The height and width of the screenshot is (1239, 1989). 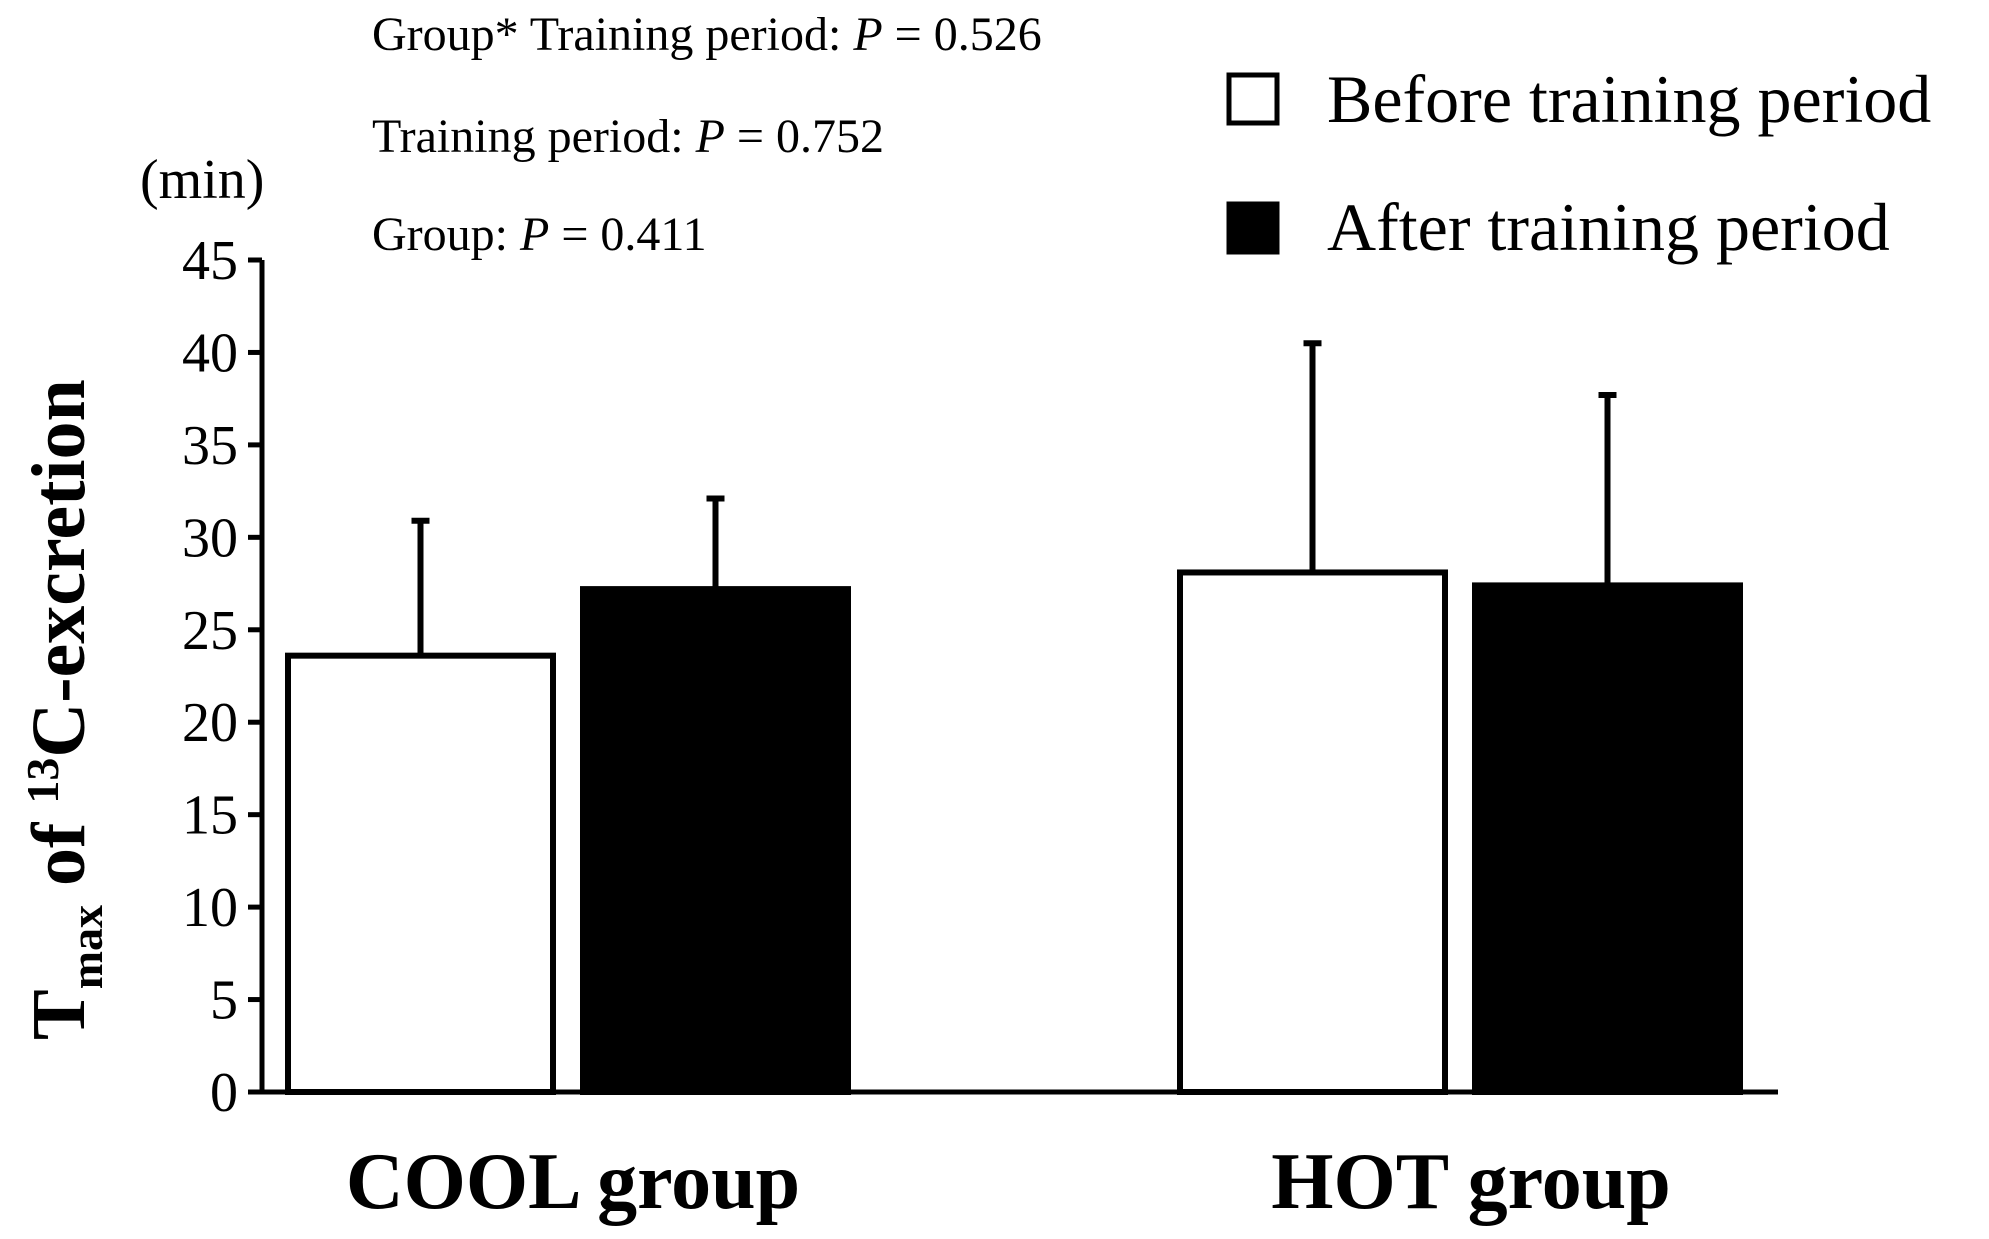 I want to click on y-tick-label: 40, so click(x=210, y=353).